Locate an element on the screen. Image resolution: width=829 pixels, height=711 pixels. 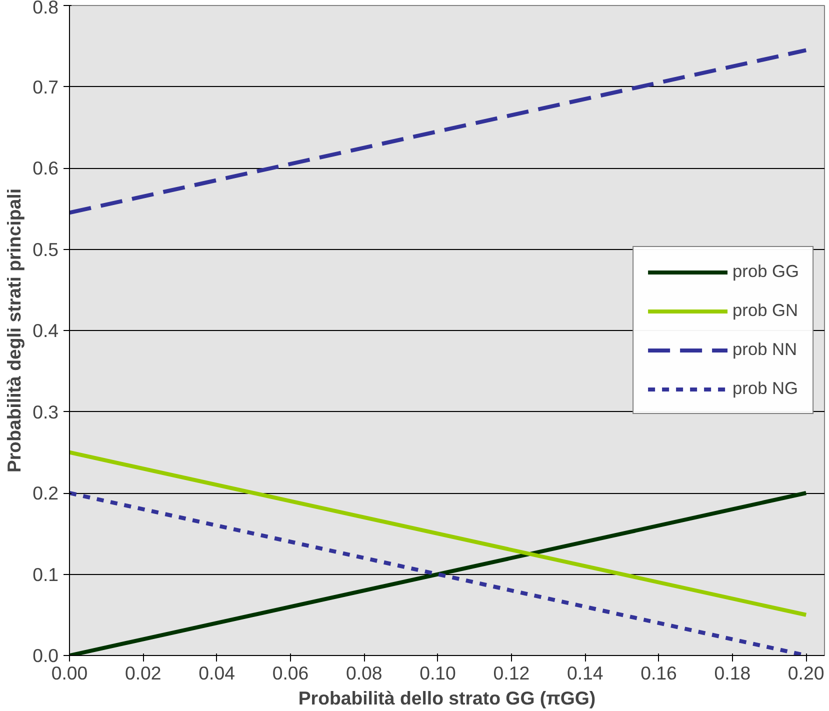
y-tick-label: 0.4 is located at coordinates (45, 330).